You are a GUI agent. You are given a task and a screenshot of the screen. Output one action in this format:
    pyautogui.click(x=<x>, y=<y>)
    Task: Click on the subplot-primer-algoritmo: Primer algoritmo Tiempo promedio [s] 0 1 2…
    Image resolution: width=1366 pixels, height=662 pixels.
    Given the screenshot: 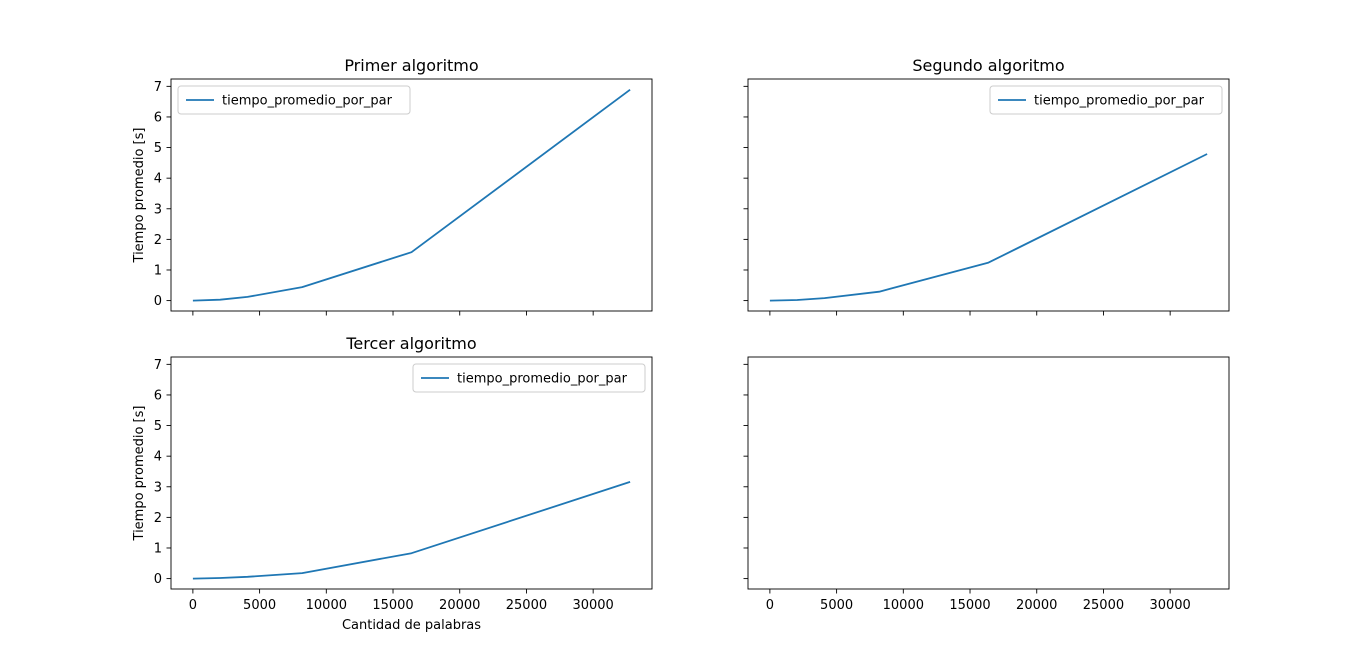 What is the action you would take?
    pyautogui.click(x=392, y=186)
    